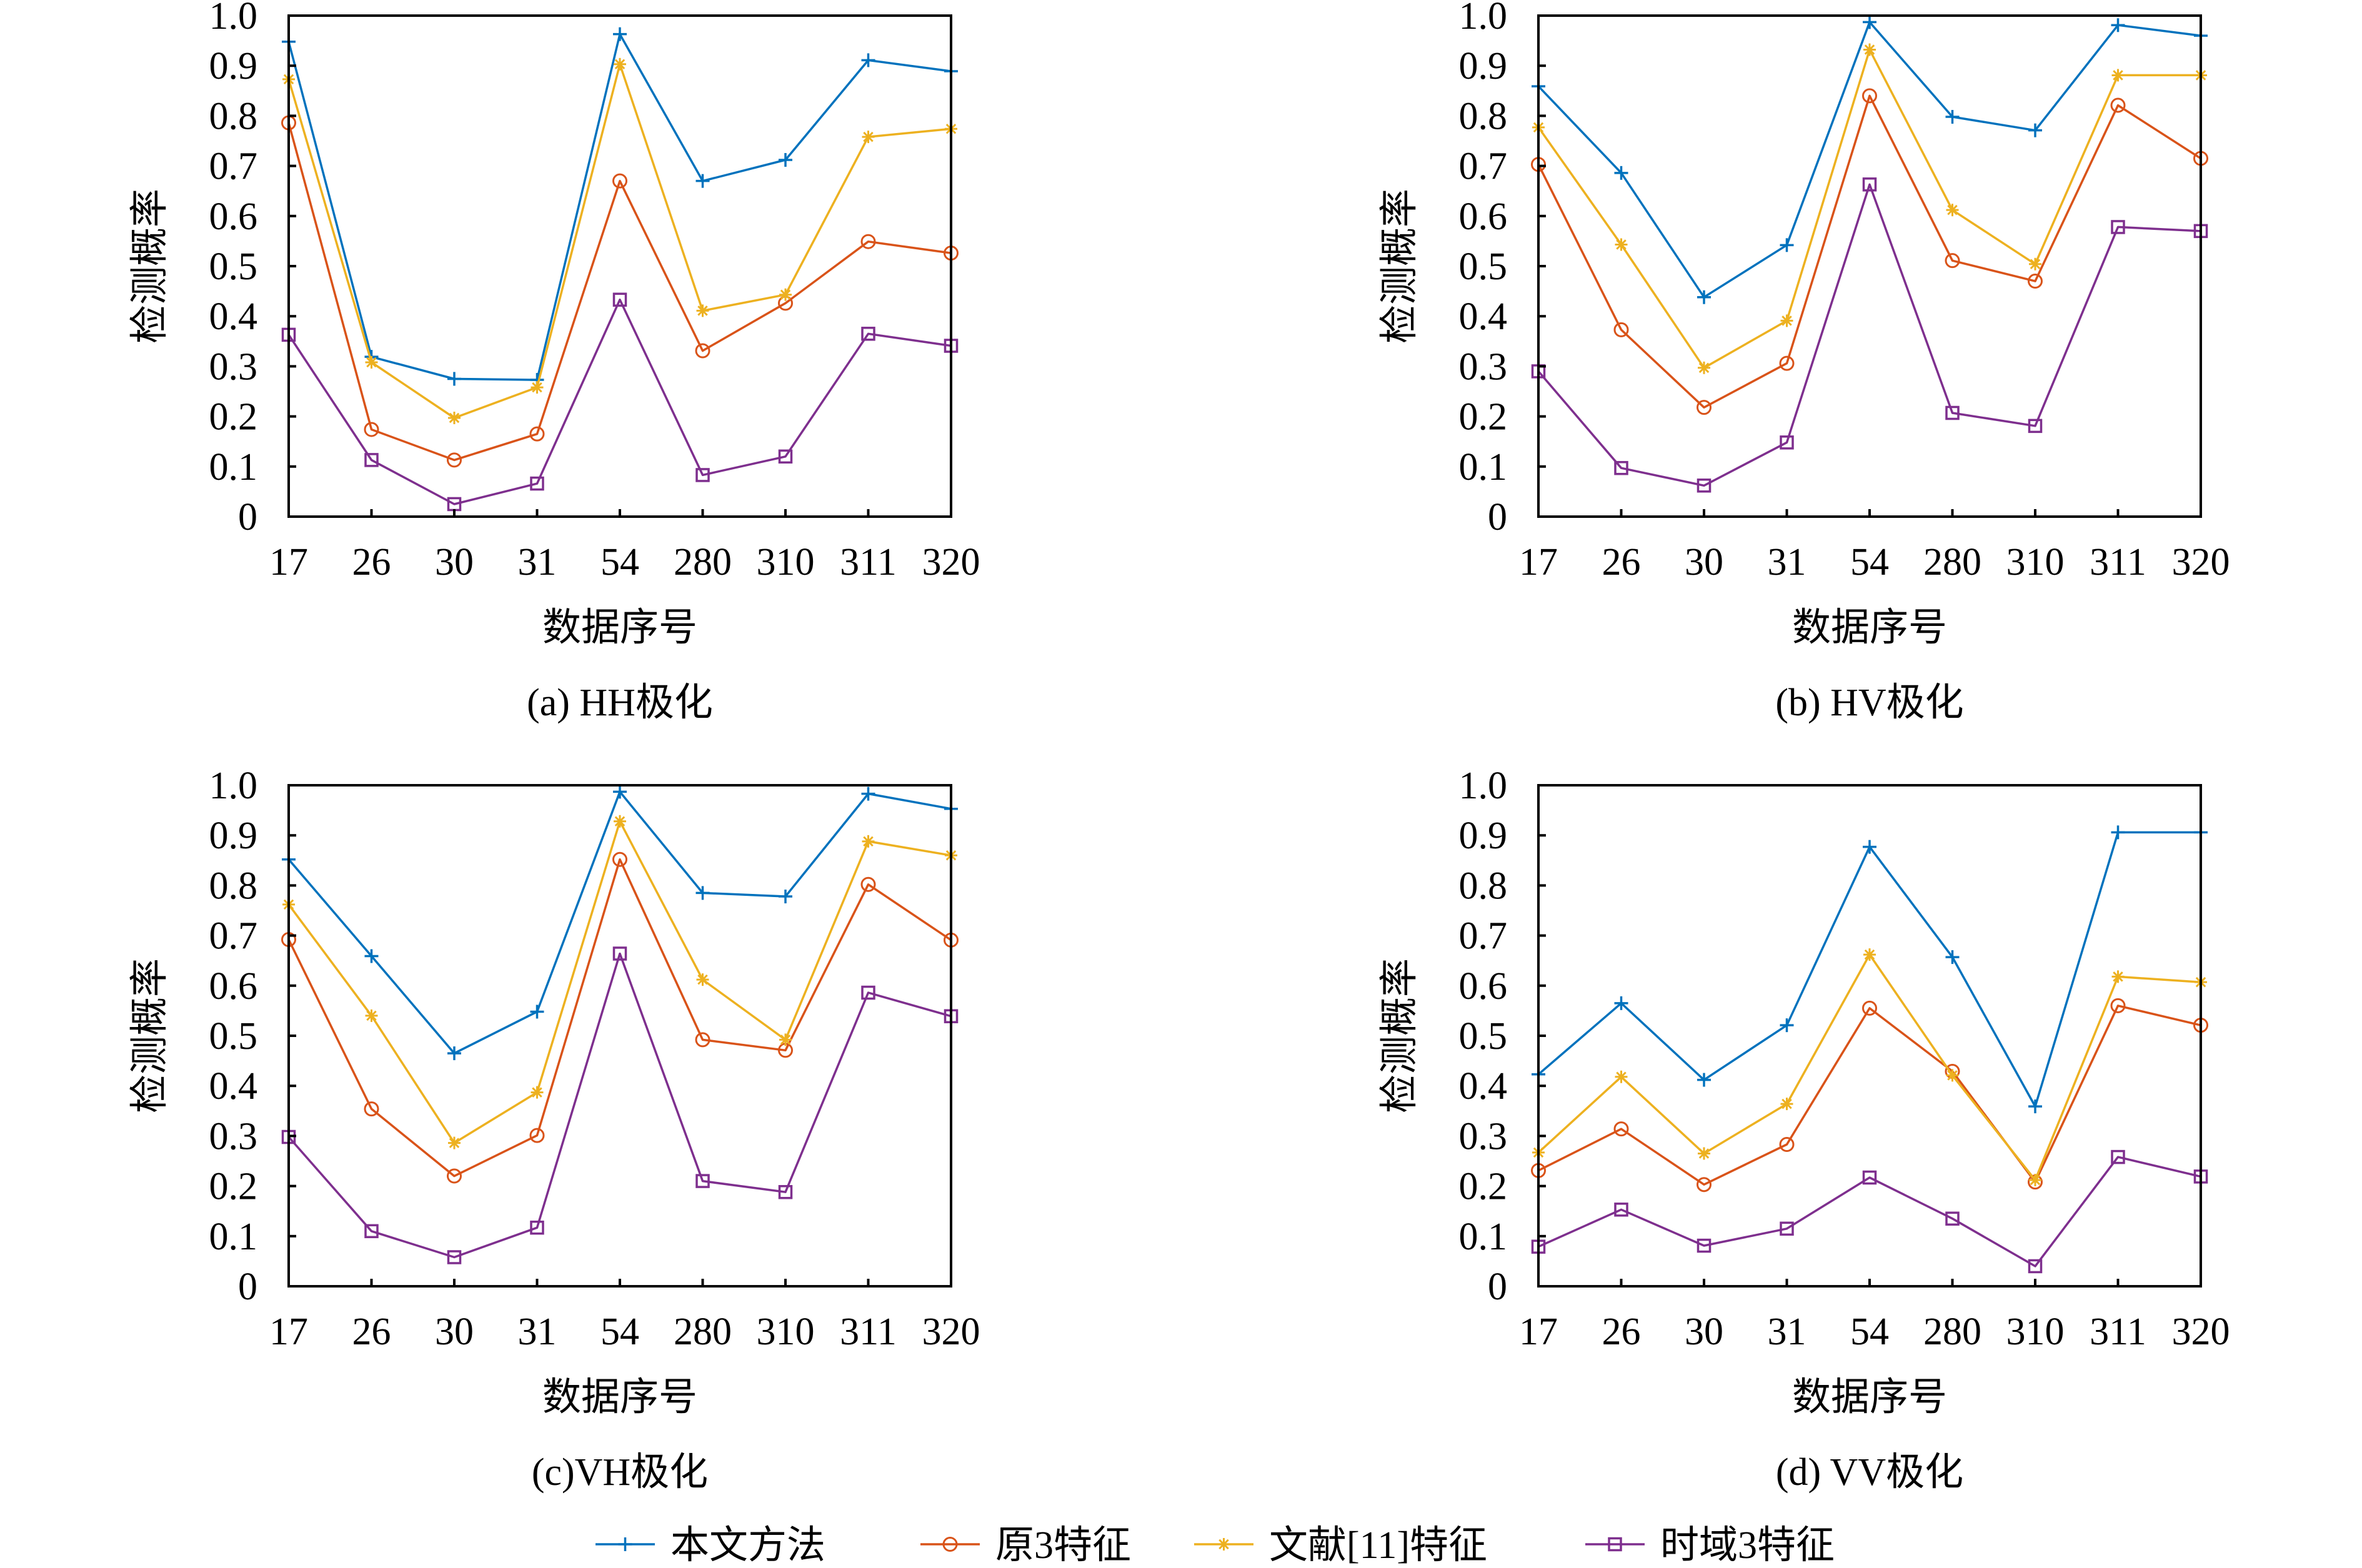 This screenshot has width=2362, height=1568. Describe the element at coordinates (234, 417) in the screenshot. I see `y-tick-label: 0.2` at that location.